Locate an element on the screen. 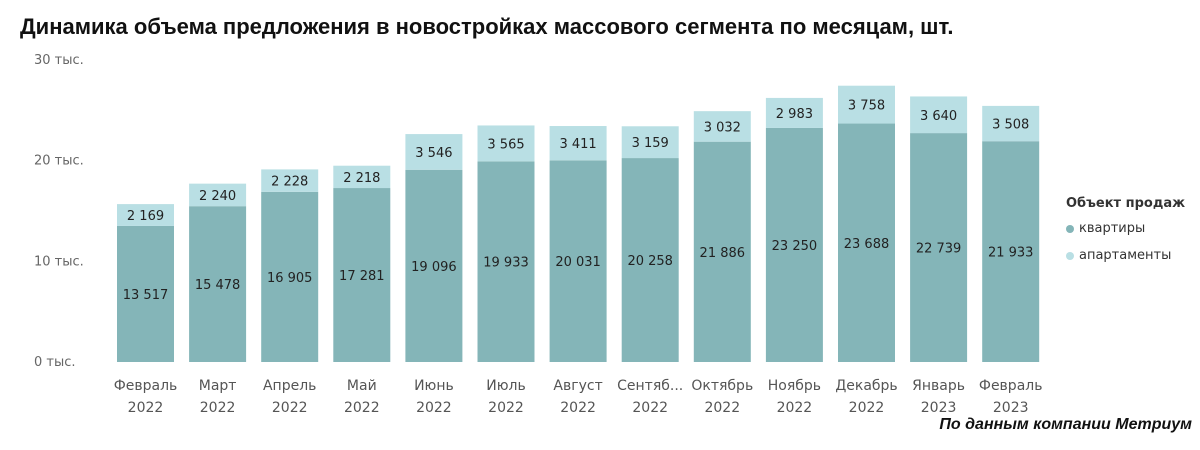 The height and width of the screenshot is (450, 1200). legend-swatch-flats is located at coordinates (1070, 228).